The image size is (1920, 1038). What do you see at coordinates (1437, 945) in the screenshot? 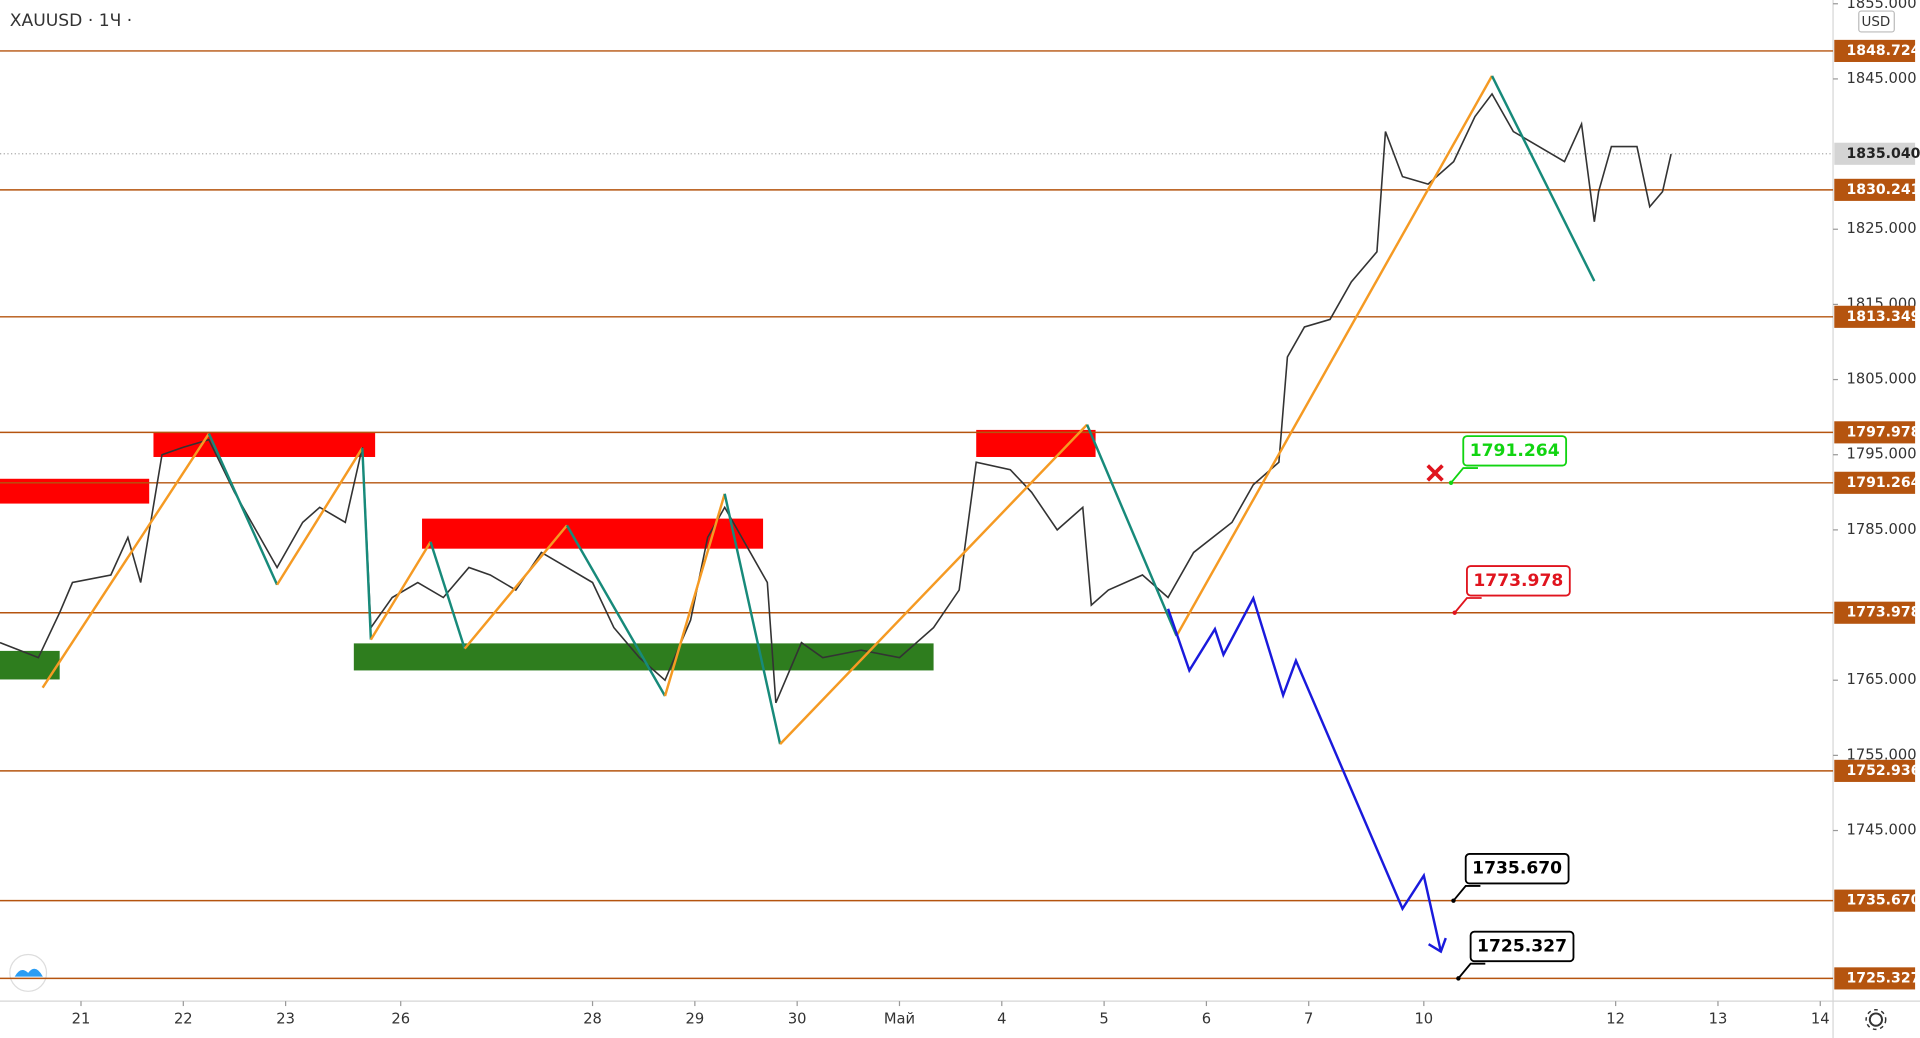
I see `forecast-arrow` at bounding box center [1437, 945].